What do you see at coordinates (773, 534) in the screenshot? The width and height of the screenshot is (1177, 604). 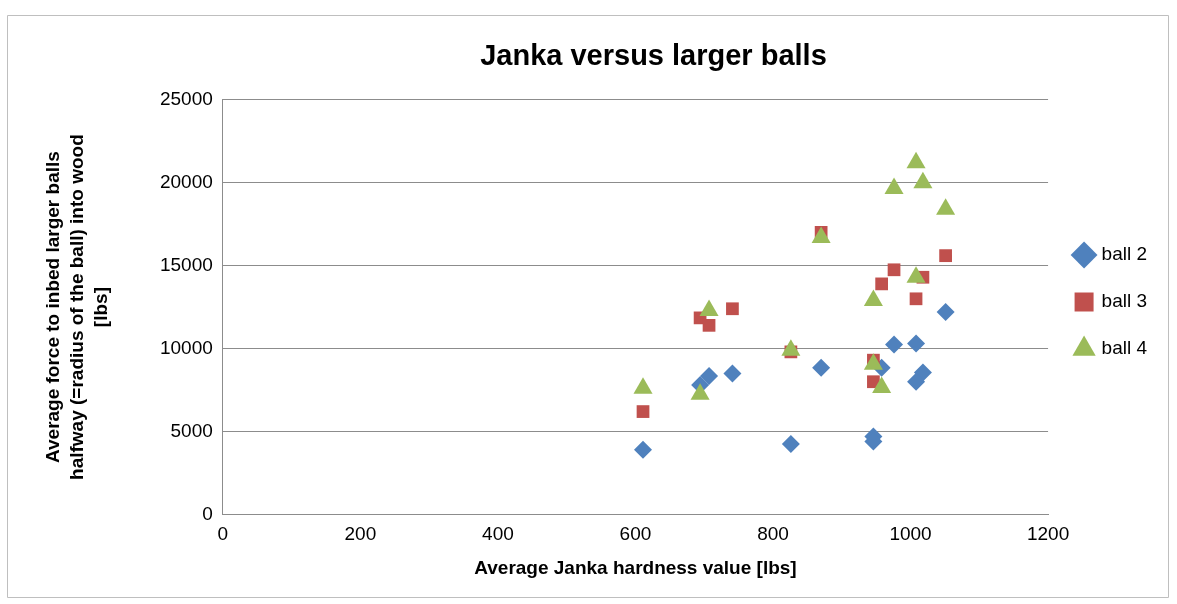 I see `x-tick-label: 800` at bounding box center [773, 534].